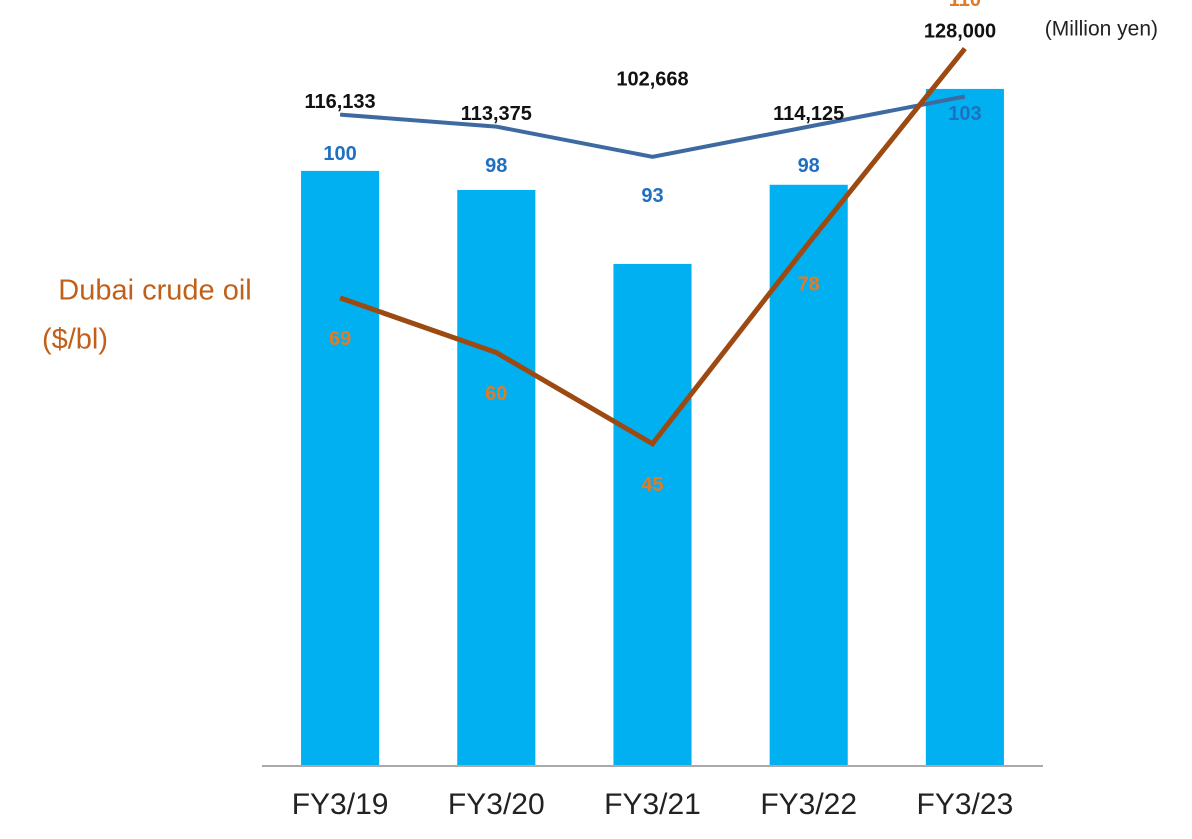 This screenshot has width=1192, height=839. Describe the element at coordinates (652, 126) in the screenshot. I see `line` at that location.